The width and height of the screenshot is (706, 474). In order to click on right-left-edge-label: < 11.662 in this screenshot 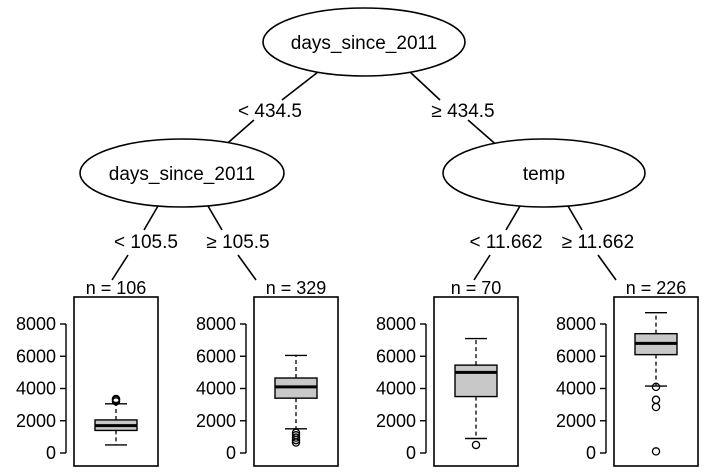, I will do `click(505, 242)`.